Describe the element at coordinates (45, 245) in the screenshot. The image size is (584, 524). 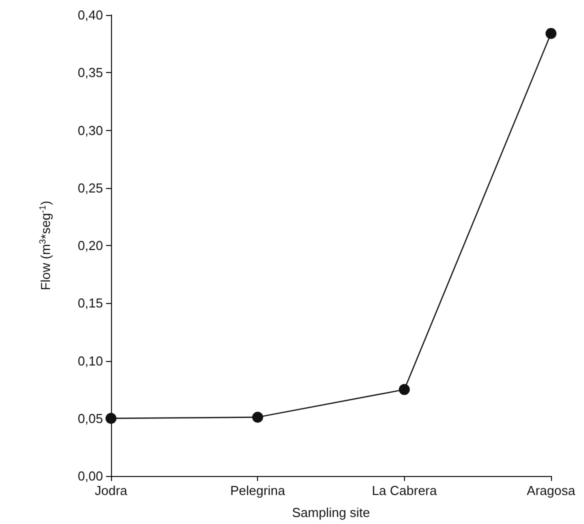
I see `y-axis-title: Flow (m3*seg-1)` at that location.